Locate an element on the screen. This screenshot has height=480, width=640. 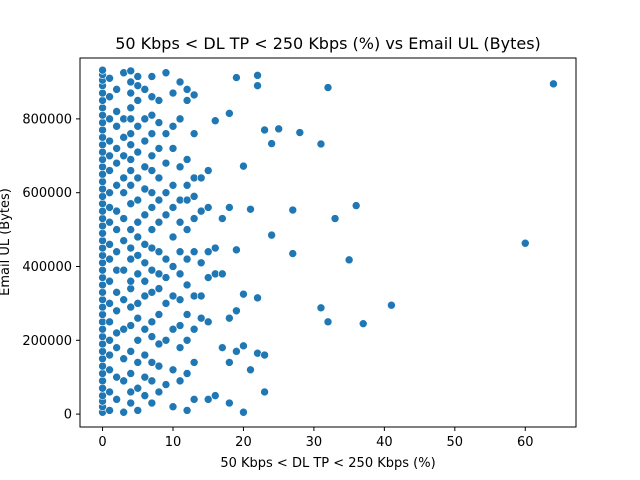
x-tick-label: 40 is located at coordinates (384, 442).